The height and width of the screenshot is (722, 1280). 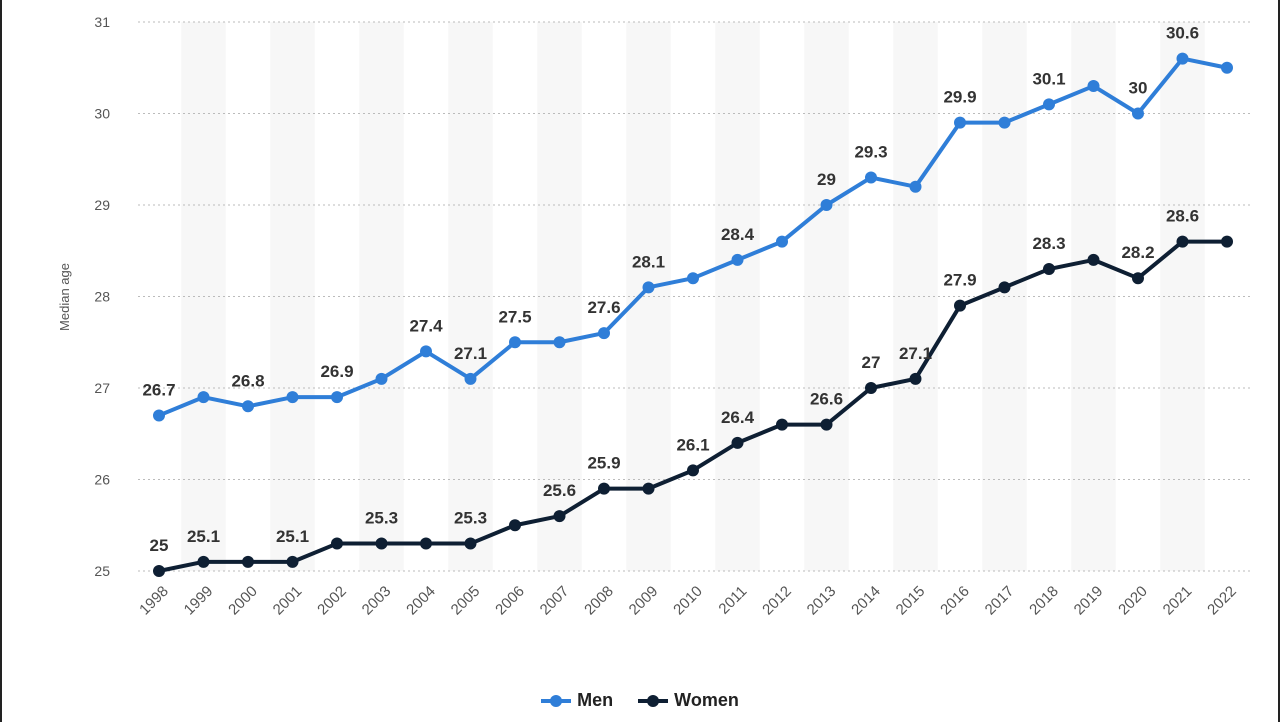 I want to click on x-tick-label: 1999, so click(x=199, y=601).